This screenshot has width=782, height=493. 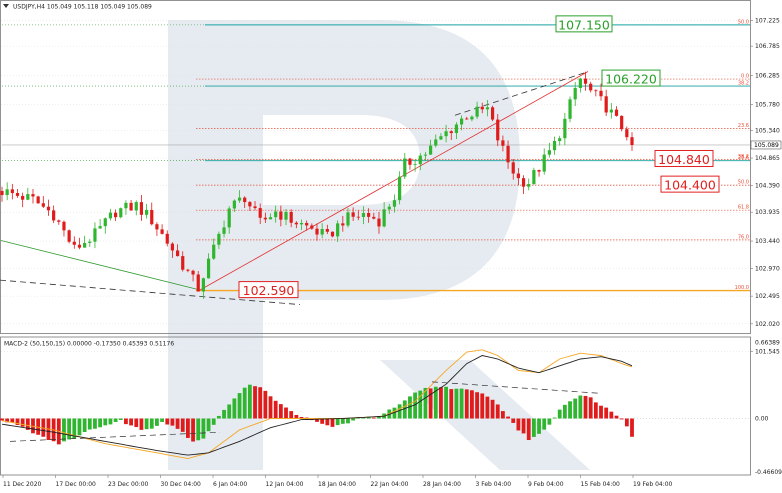 I want to click on price-axis-label: 106.785, so click(x=767, y=46).